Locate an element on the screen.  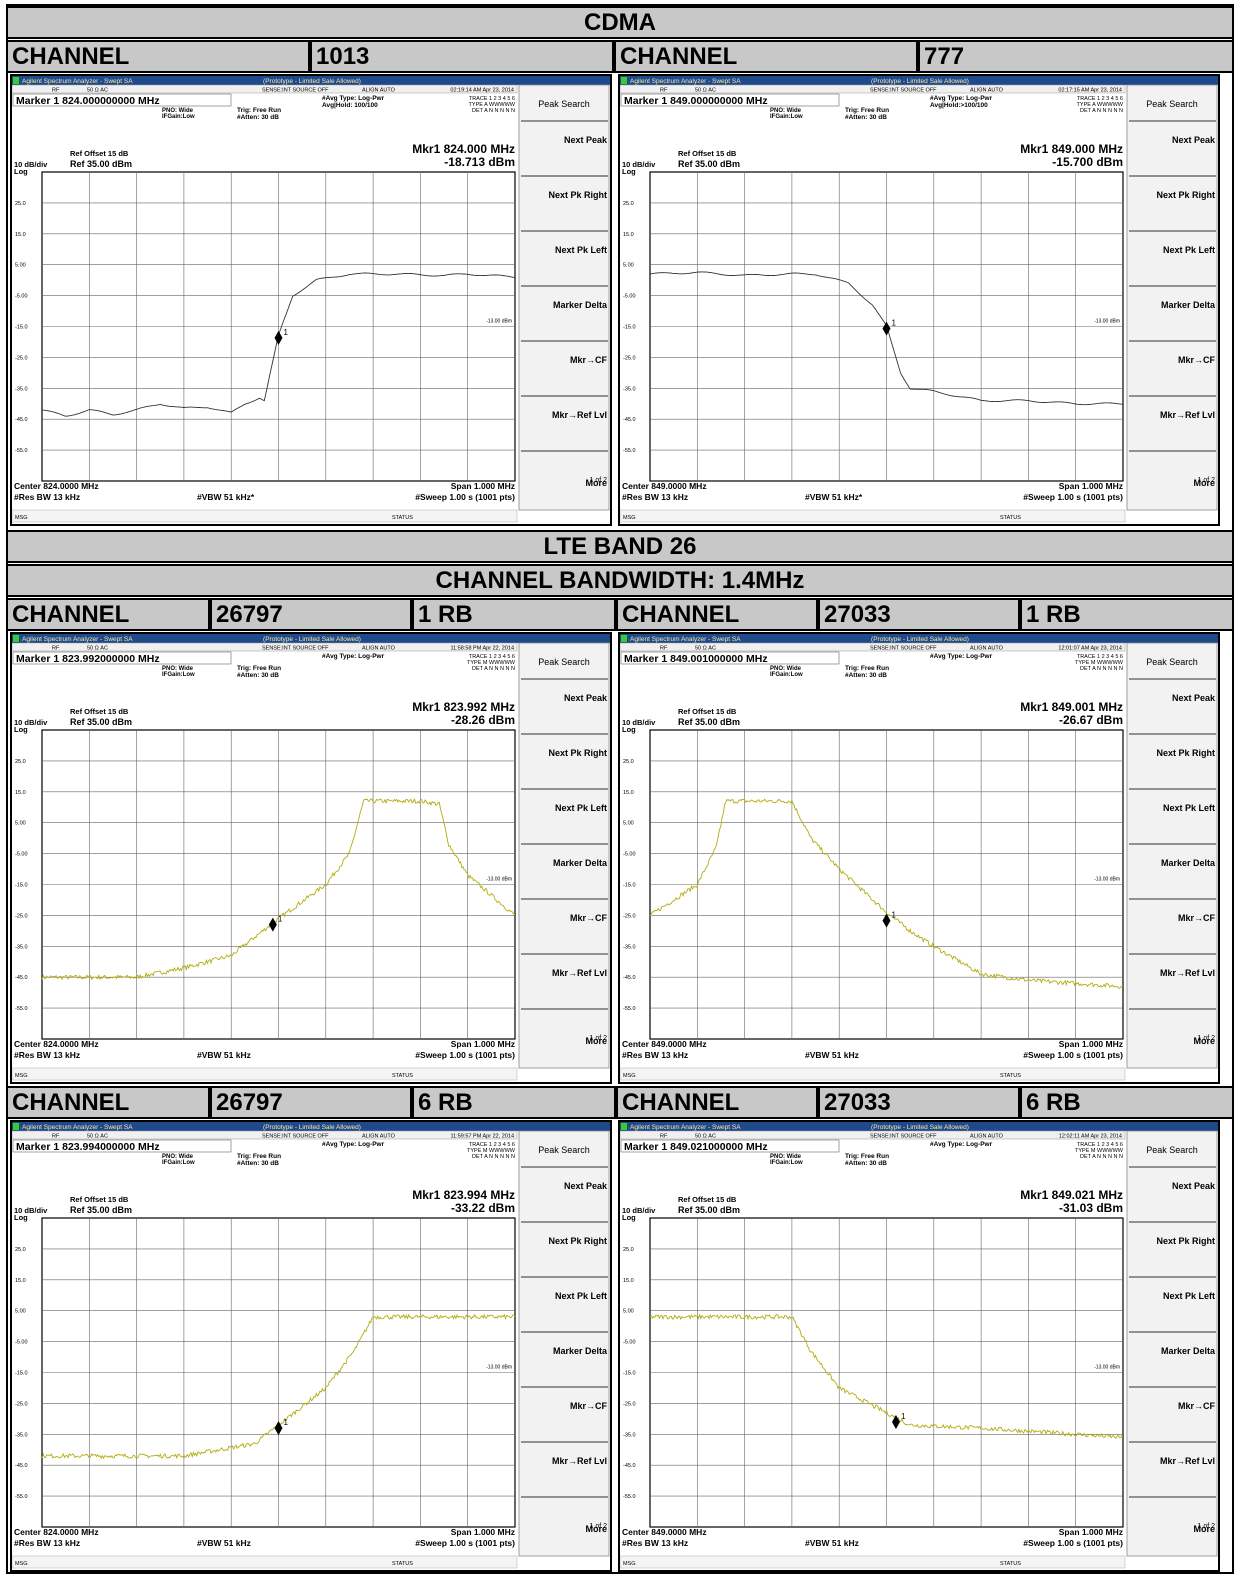
app-icon is located at coordinates (16, 80).